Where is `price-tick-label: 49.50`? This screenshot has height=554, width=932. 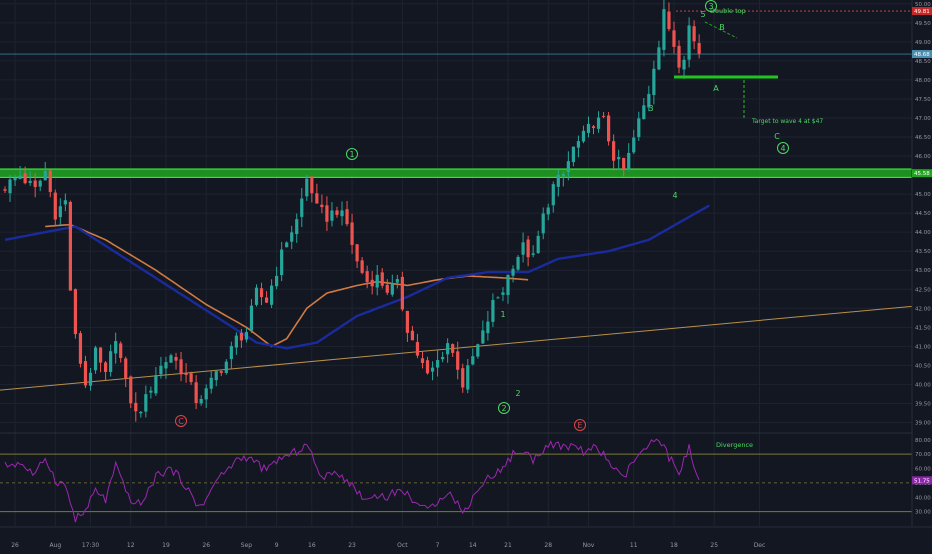
price-tick-label: 49.50 is located at coordinates (923, 24).